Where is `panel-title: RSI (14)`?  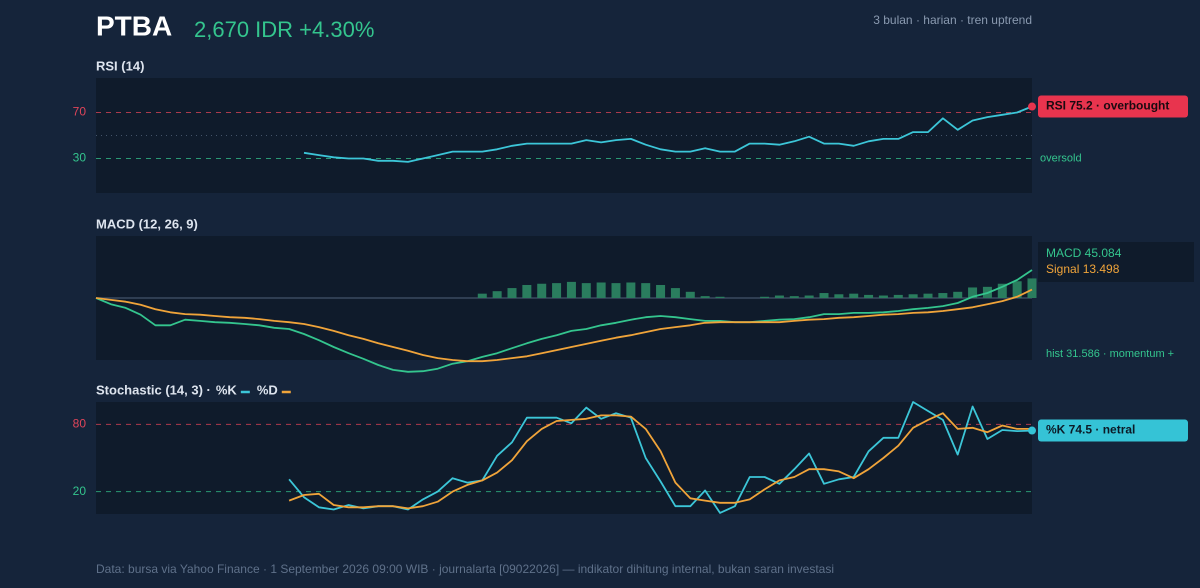
panel-title: RSI (14) is located at coordinates (120, 65).